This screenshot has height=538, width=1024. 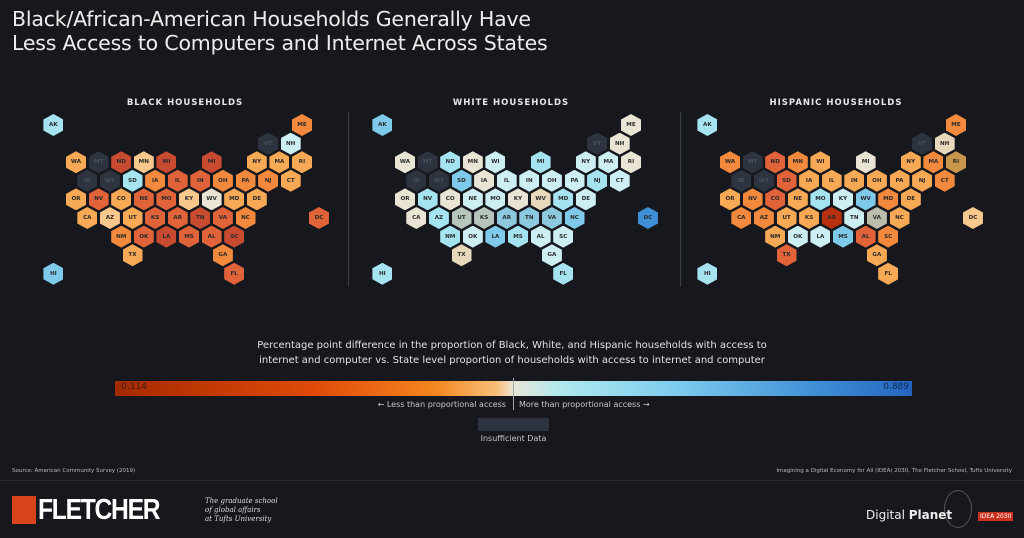 What do you see at coordinates (896, 387) in the screenshot?
I see `scale-max: 0.889` at bounding box center [896, 387].